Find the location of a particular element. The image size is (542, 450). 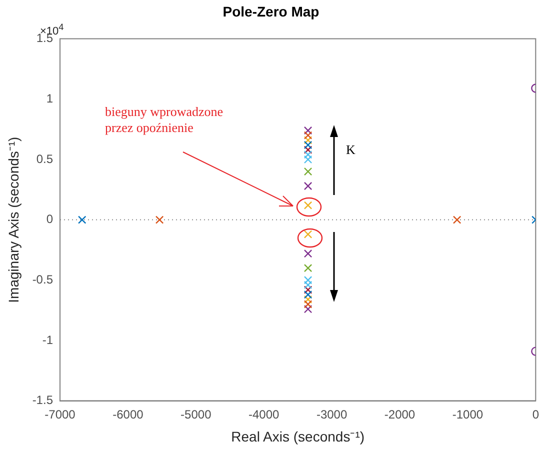

x-tick-label: -5000 is located at coordinates (196, 414).